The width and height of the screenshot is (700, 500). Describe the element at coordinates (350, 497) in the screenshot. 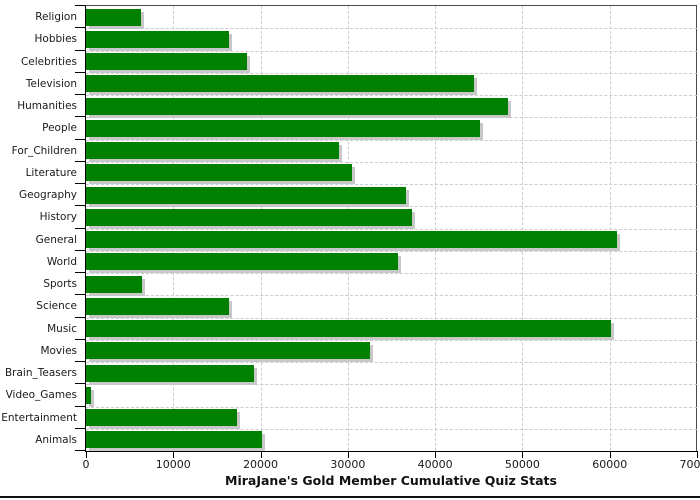

I see `bottom-frame-line` at that location.